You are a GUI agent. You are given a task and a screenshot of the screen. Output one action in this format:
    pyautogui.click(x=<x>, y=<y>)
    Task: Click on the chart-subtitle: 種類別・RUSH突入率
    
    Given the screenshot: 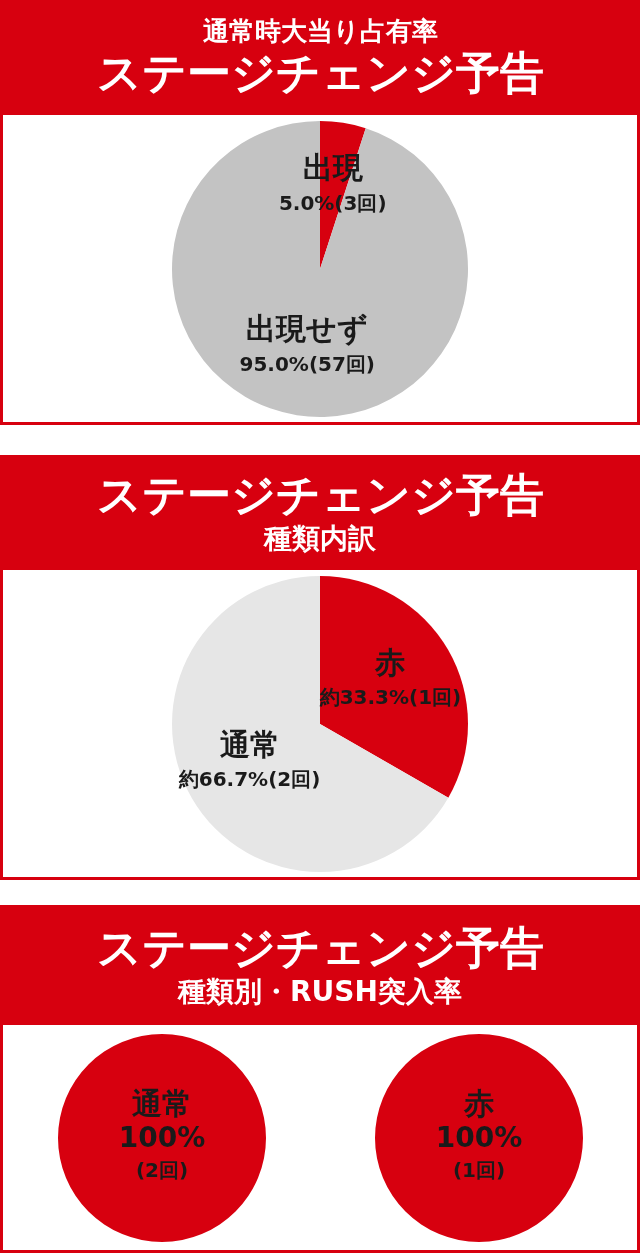 What is the action you would take?
    pyautogui.click(x=320, y=991)
    